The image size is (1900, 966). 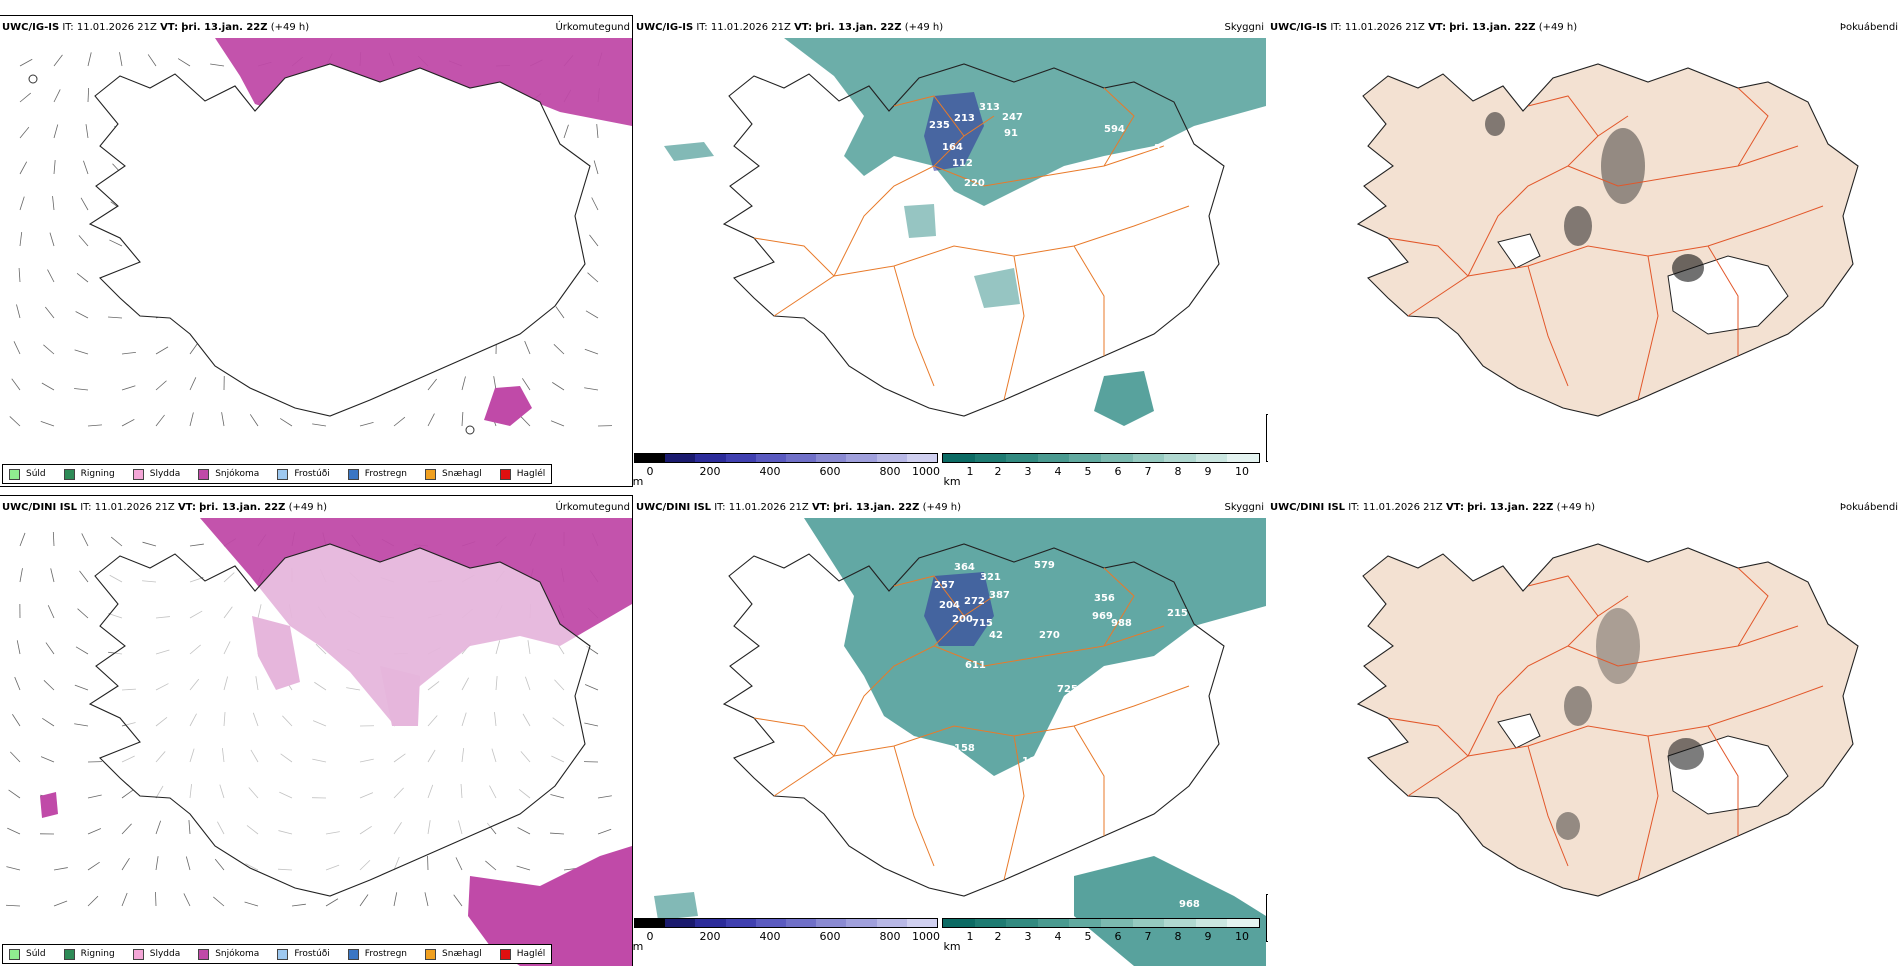 I want to click on scale-tick: 3, so click(x=1028, y=936).